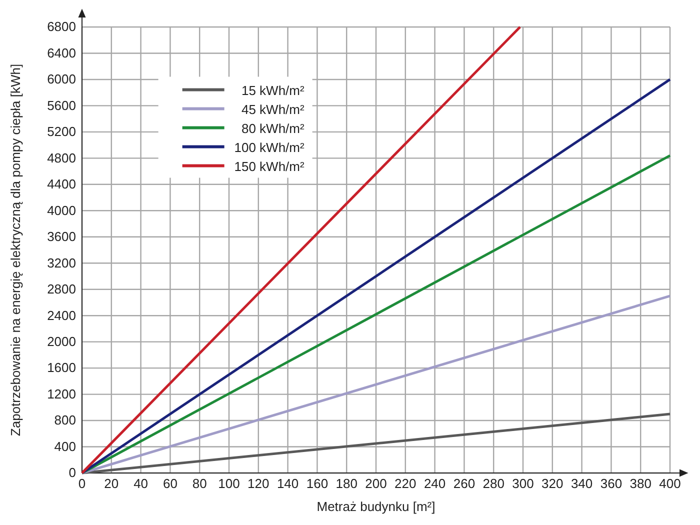 This screenshot has width=700, height=525. Describe the element at coordinates (376, 484) in the screenshot. I see `x-tick-label: 200` at that location.